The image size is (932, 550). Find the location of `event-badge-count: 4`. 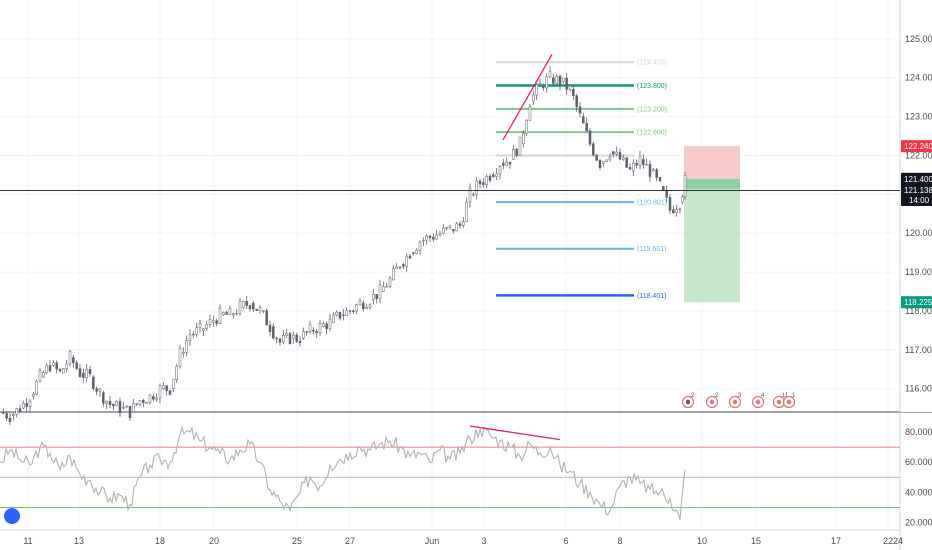

event-badge-count: 4 is located at coordinates (763, 396).